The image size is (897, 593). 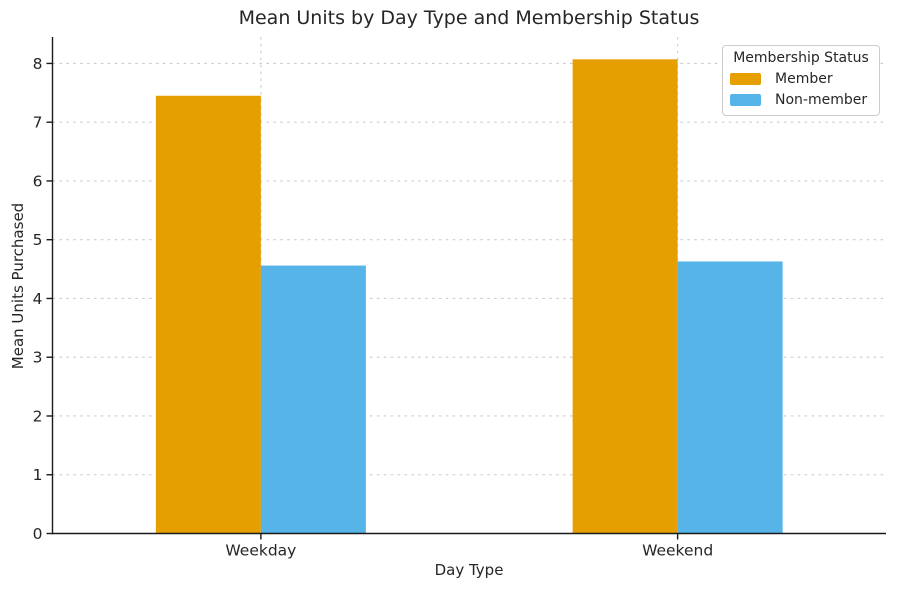 What do you see at coordinates (745, 79) in the screenshot?
I see `member-color-swatch-icon` at bounding box center [745, 79].